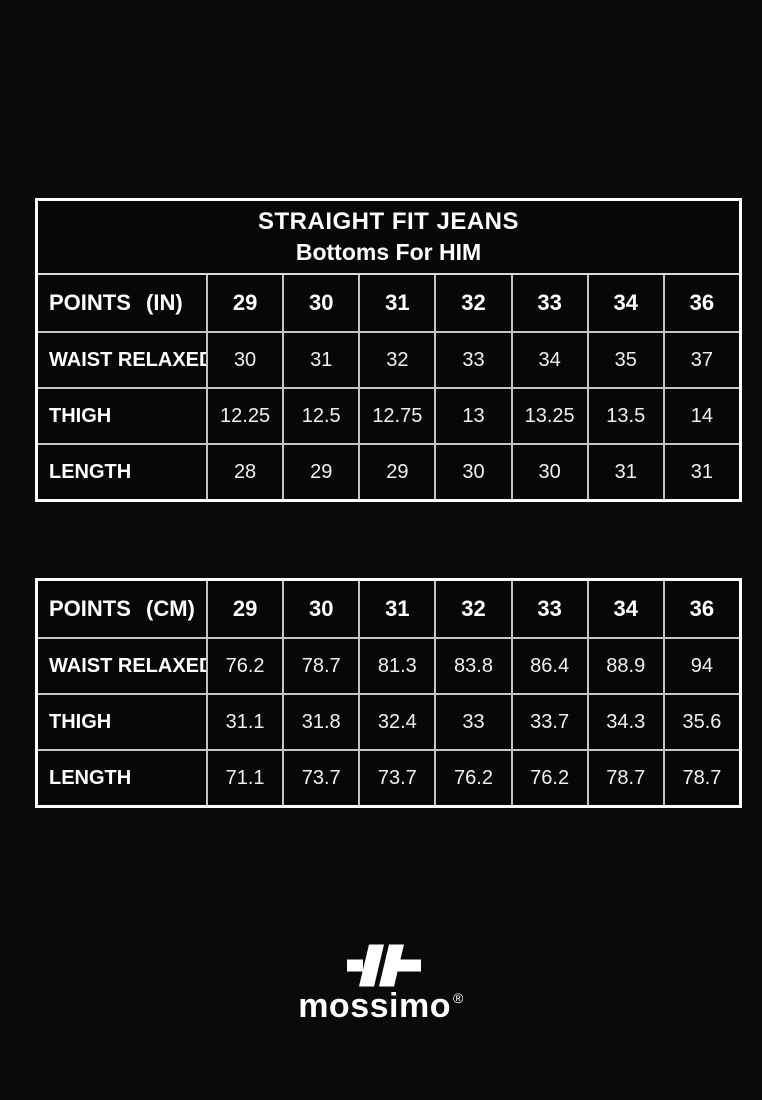 This screenshot has height=1100, width=762. Describe the element at coordinates (388, 252) in the screenshot. I see `chart-title-line2: Bottoms For HIM` at that location.